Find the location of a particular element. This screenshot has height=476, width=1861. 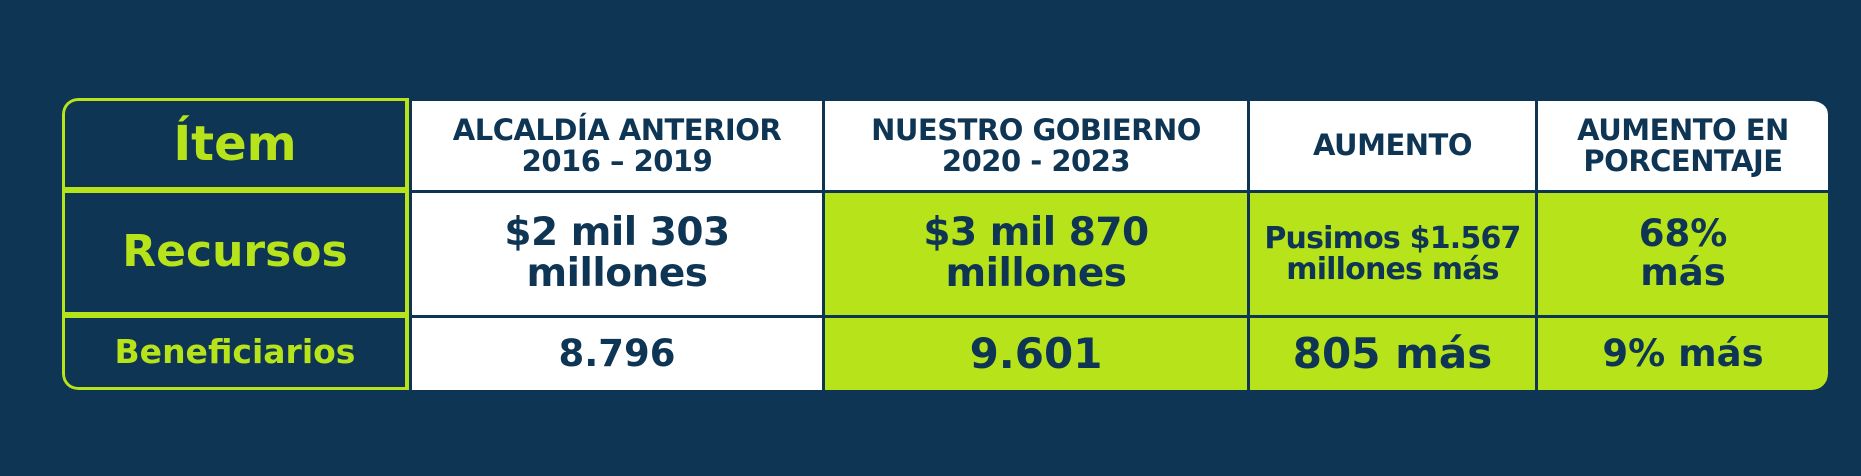

header-percent: AUMENTO EN PORCENTAJE is located at coordinates (1681, 144).